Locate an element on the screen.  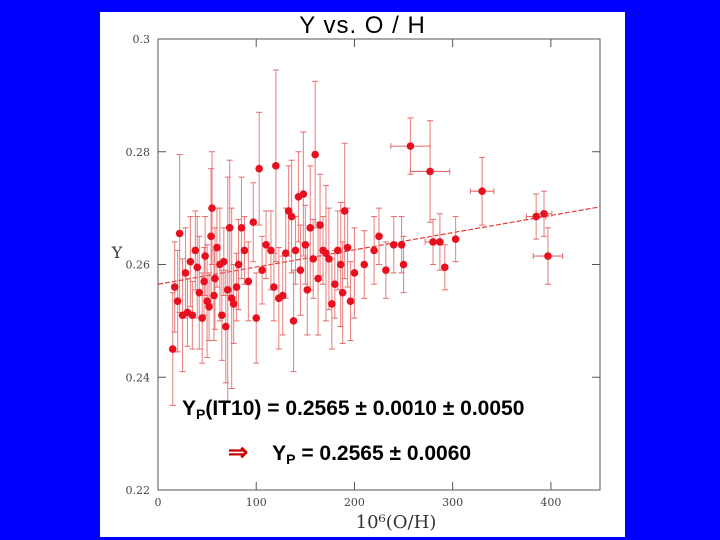
x-tick-label: 200 is located at coordinates (354, 502).